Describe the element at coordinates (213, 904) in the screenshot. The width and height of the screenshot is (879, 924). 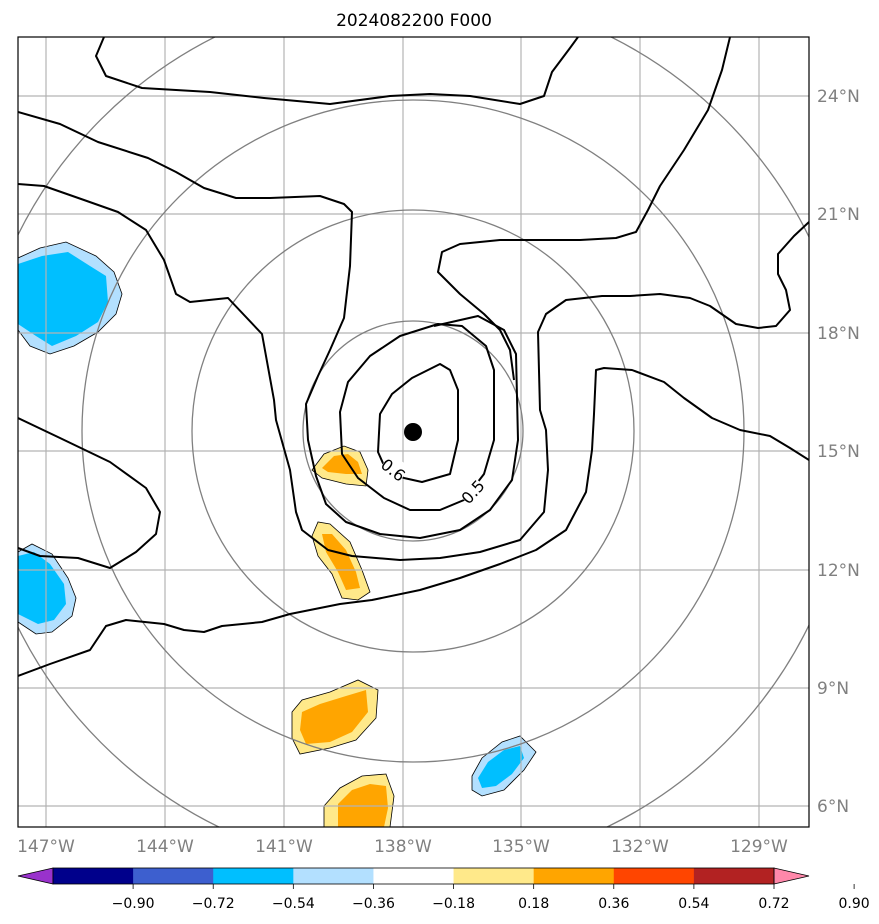
I see `colorbar-tick-label: −0.72` at that location.